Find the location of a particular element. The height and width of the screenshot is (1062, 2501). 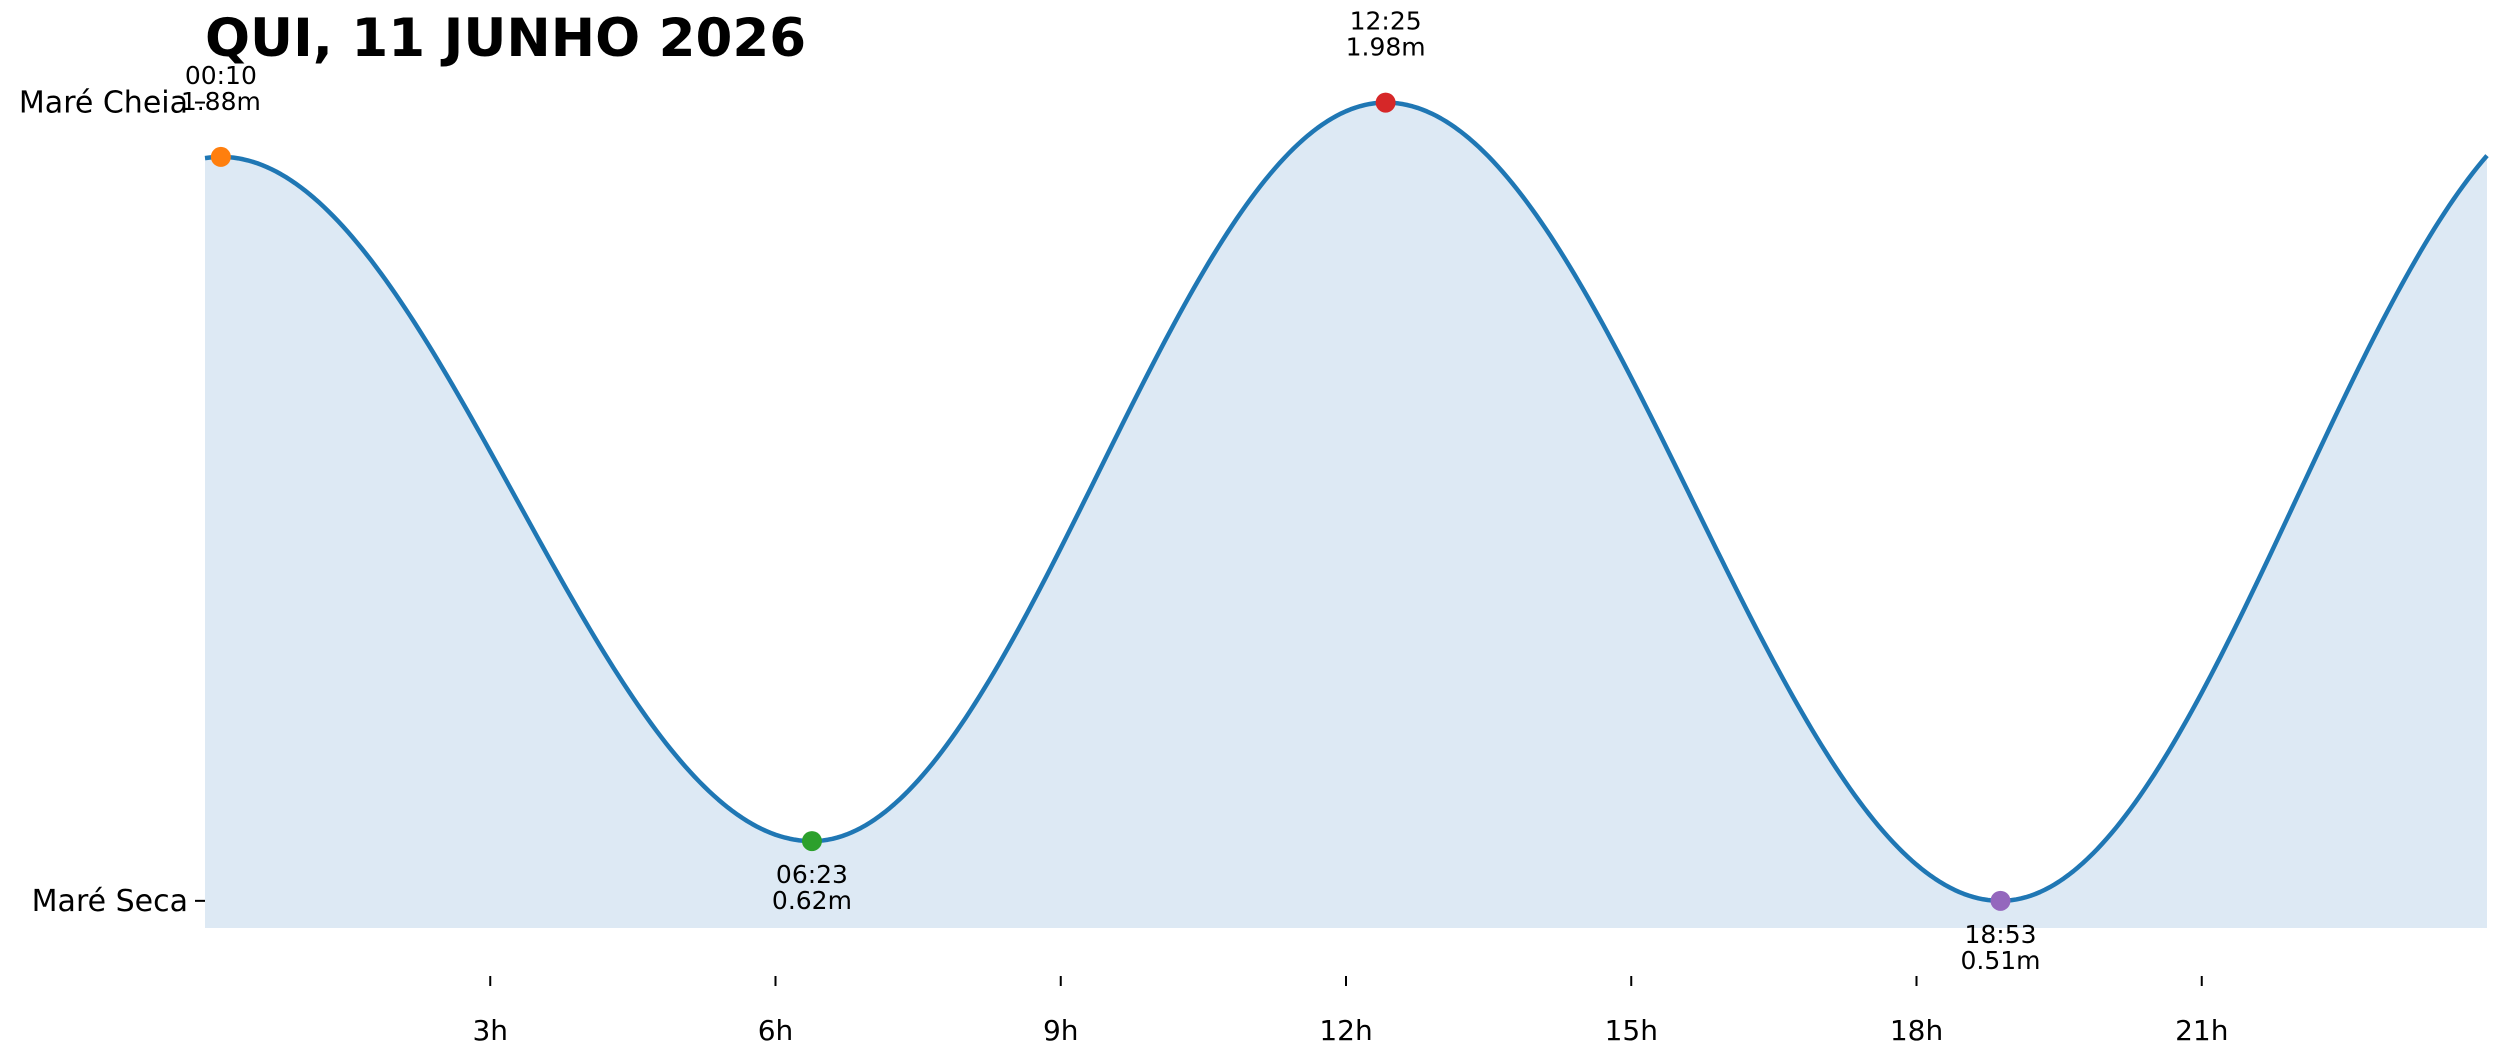

x-tick-label: 12h is located at coordinates (1345, 1030).